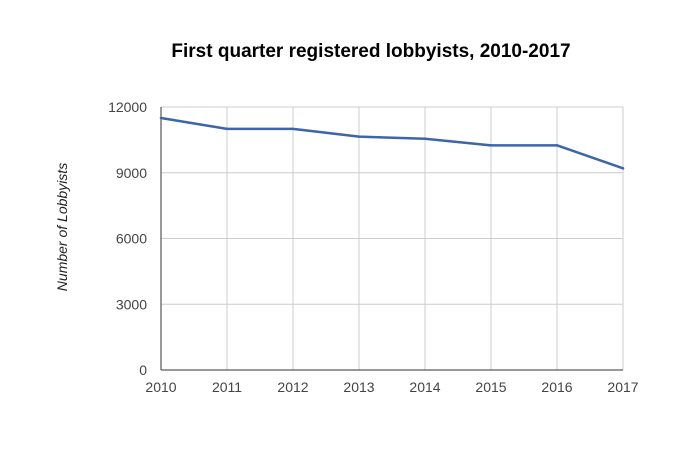 This screenshot has height=449, width=674. Describe the element at coordinates (127, 107) in the screenshot. I see `y-tick-label: 12000` at that location.